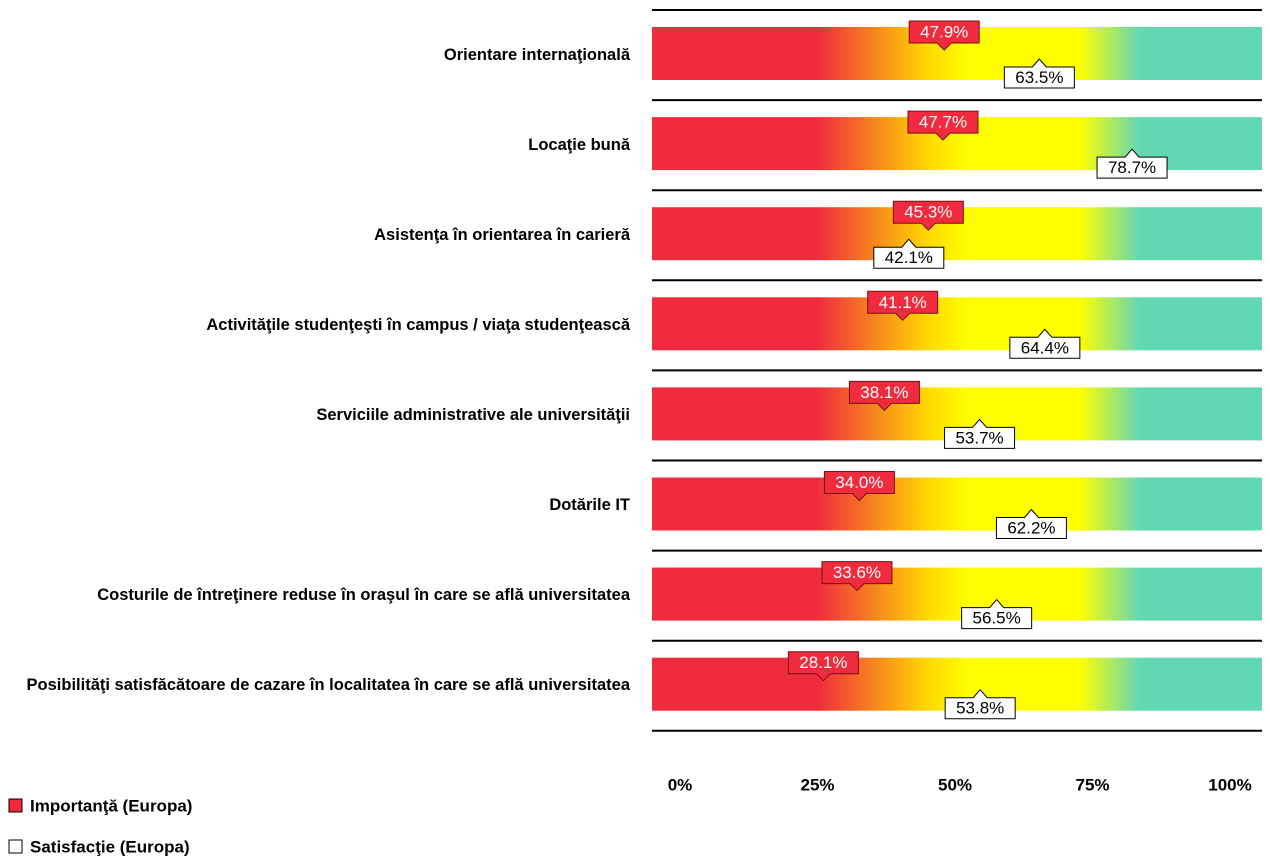 The width and height of the screenshot is (1268, 861). Describe the element at coordinates (903, 302) in the screenshot. I see `value-label: 41.1%` at that location.